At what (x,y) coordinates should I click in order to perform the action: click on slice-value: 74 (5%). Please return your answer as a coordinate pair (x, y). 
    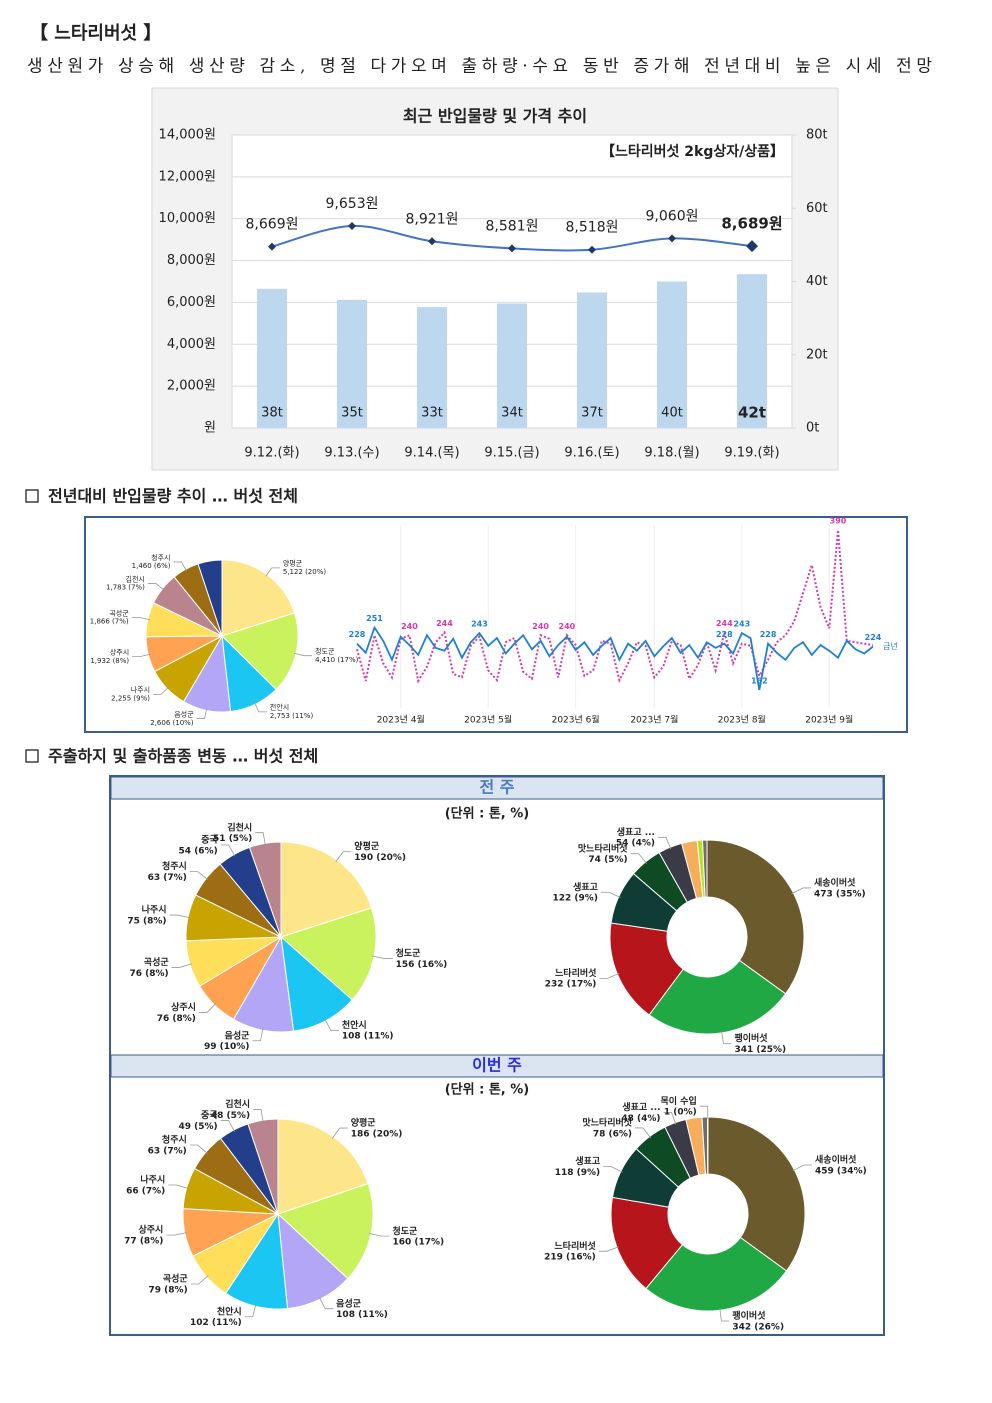
    Looking at the image, I should click on (607, 860).